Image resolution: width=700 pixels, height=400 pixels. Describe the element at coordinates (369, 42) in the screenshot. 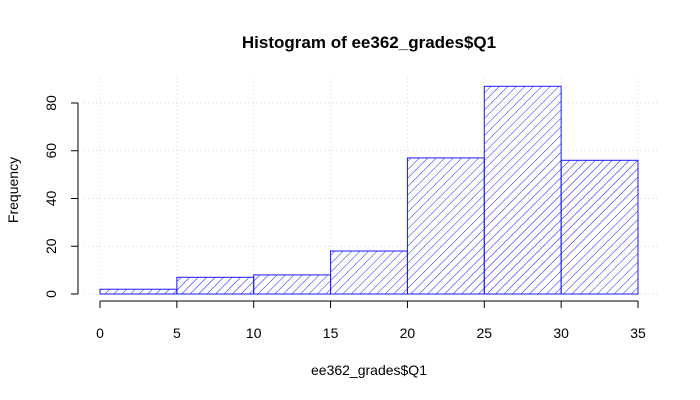

I see `chart-title: Histogram of ee362_grades$Q1` at that location.